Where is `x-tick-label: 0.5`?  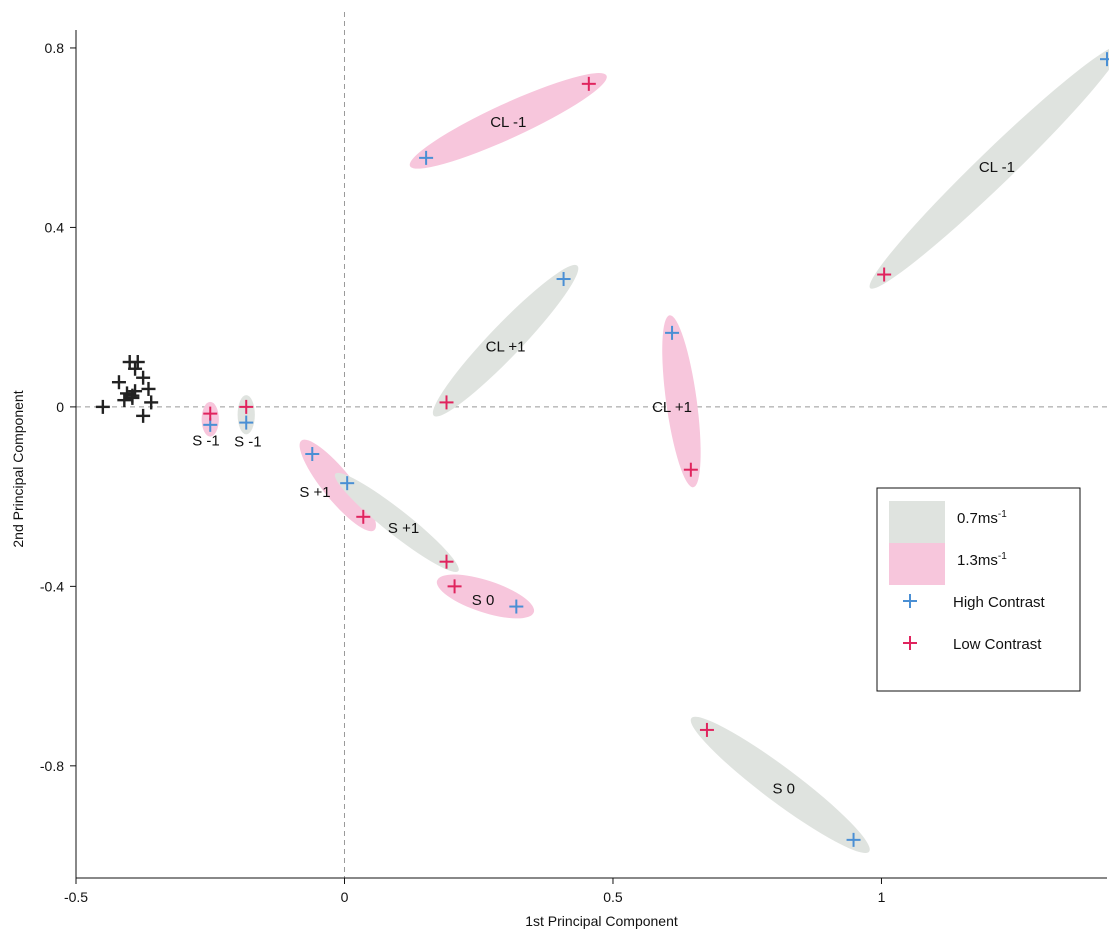
x-tick-label: 0.5 is located at coordinates (613, 897).